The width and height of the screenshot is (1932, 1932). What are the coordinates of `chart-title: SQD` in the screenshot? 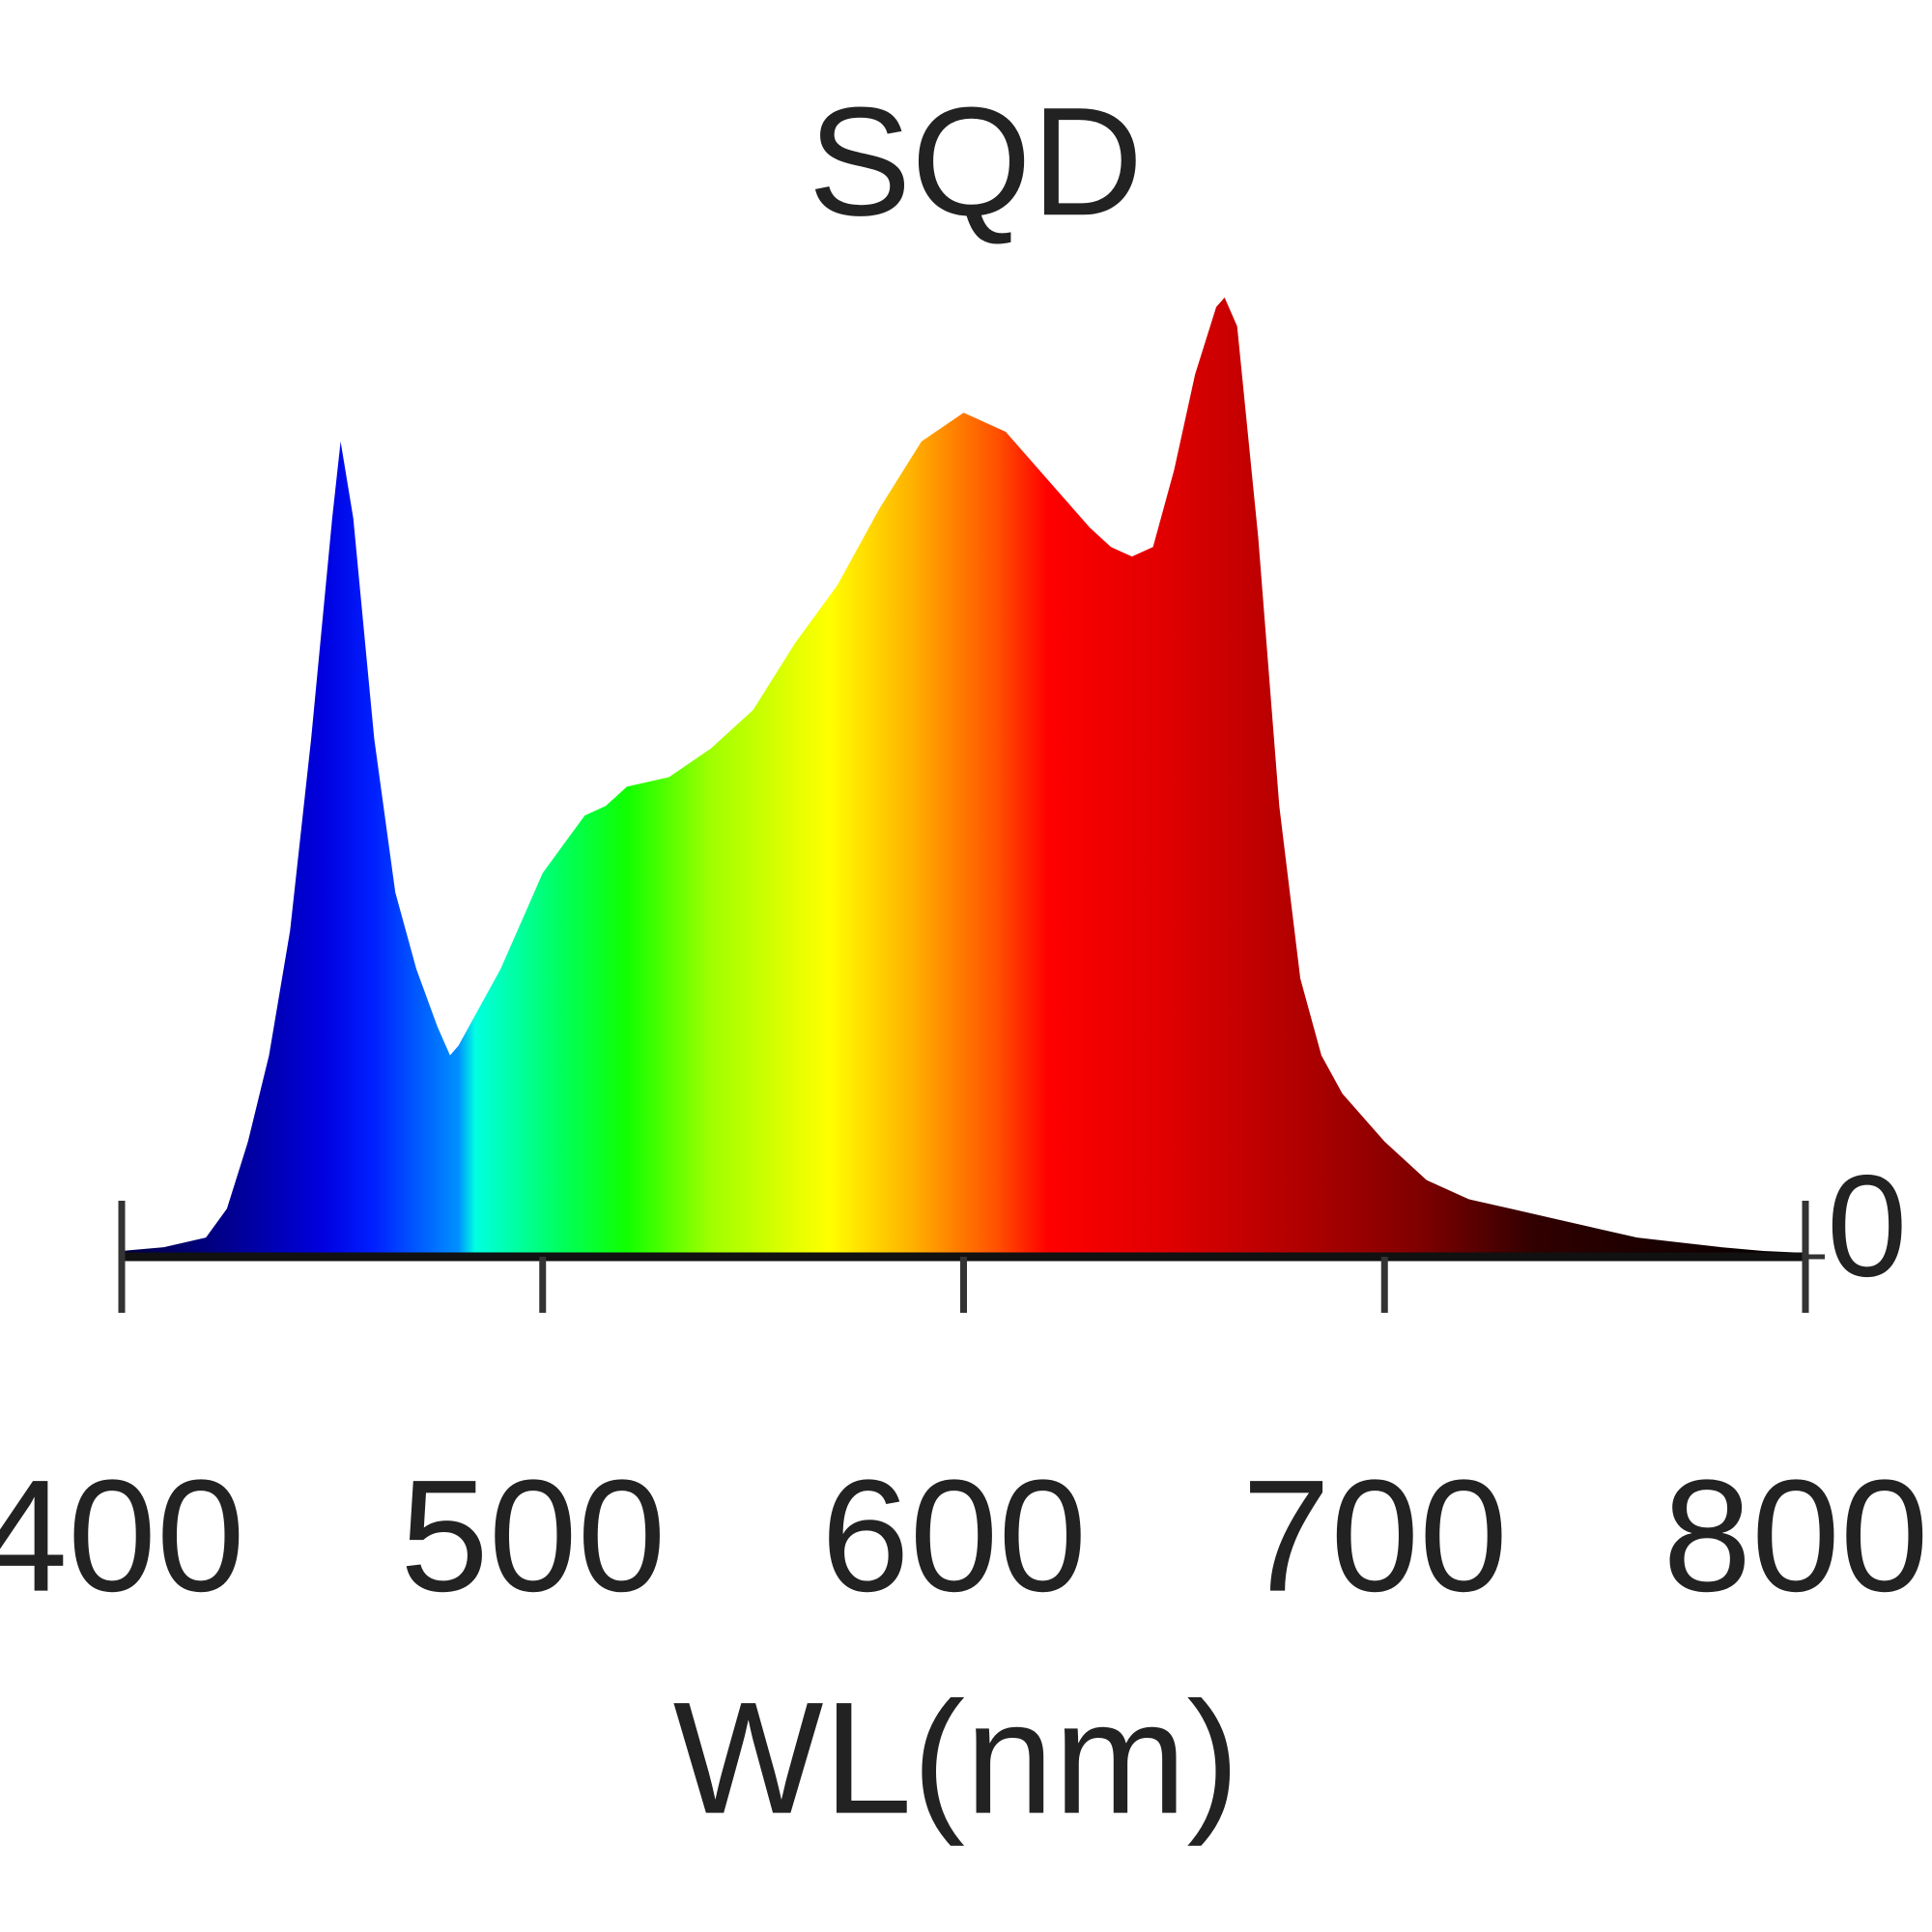 It's located at (976, 160).